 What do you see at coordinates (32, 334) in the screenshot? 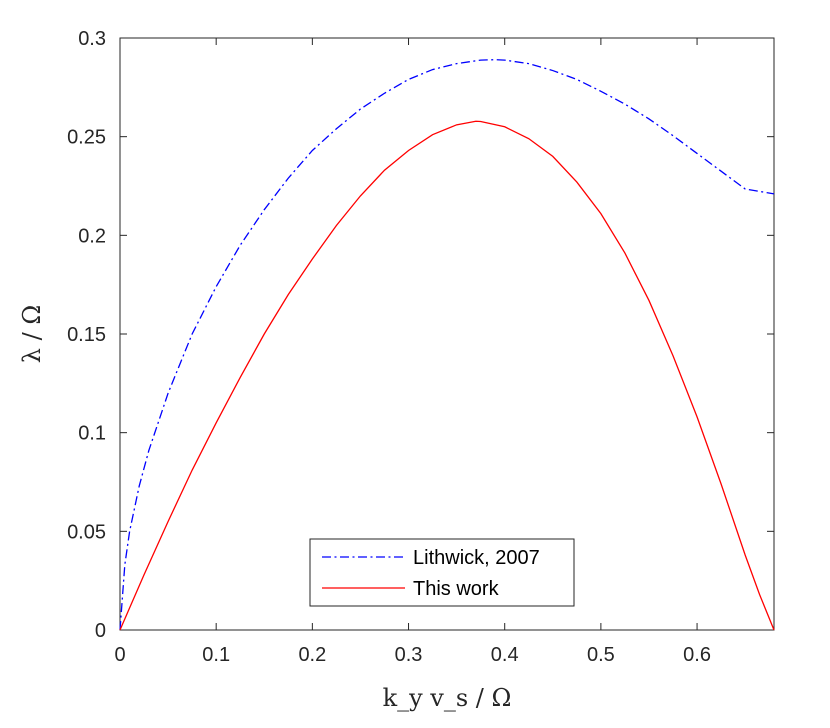
I see `y-axis-label: λ / Ω` at bounding box center [32, 334].